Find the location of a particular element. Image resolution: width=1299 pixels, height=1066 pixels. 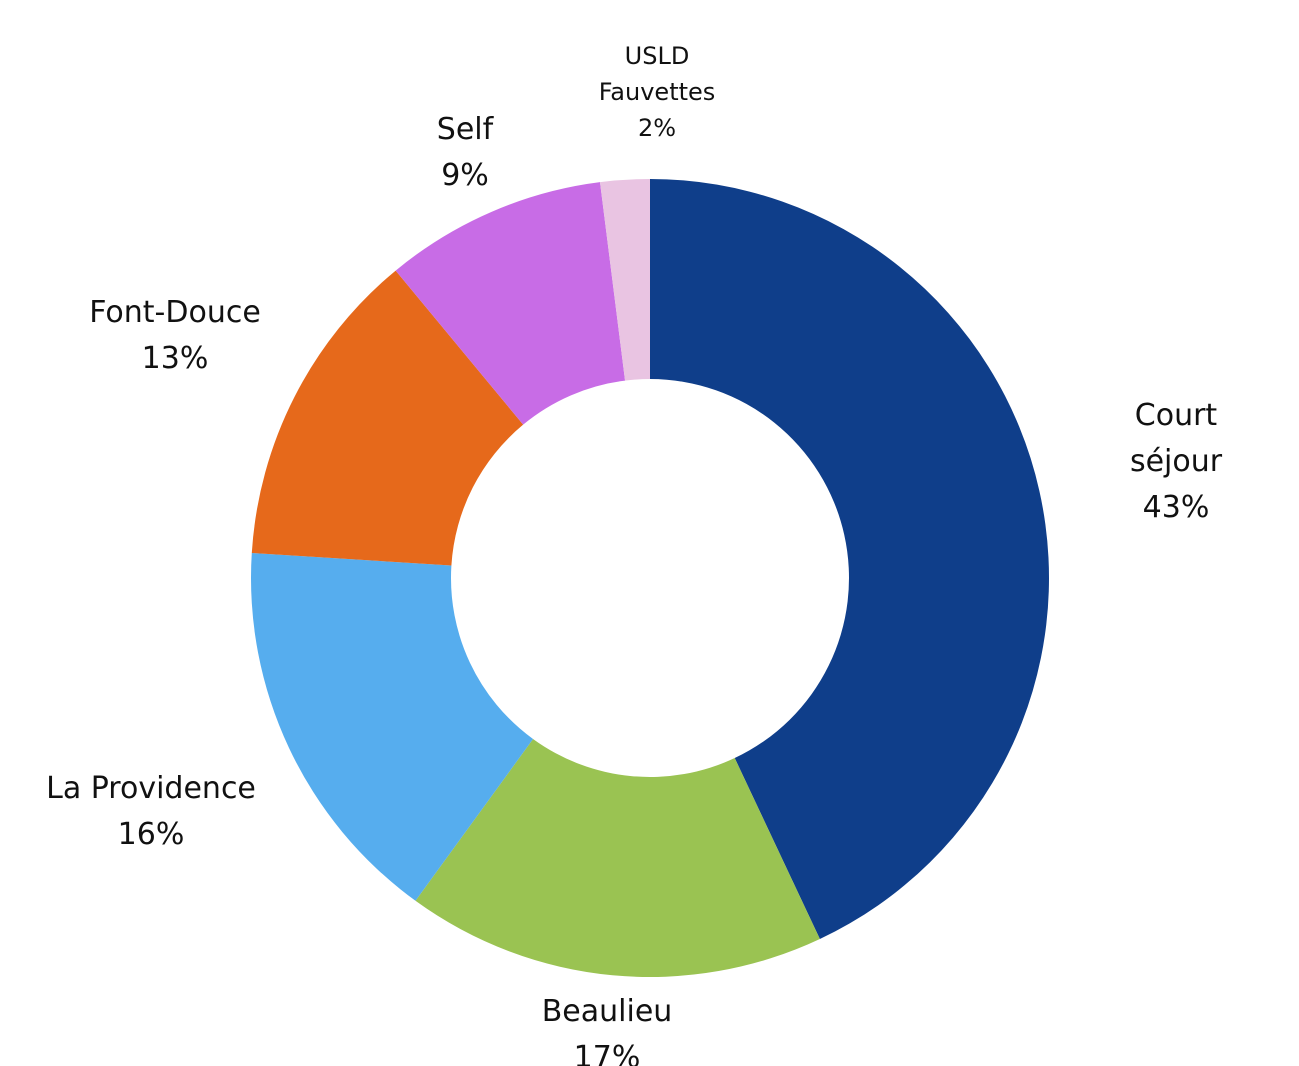

category-label: Self is located at coordinates (465, 129).